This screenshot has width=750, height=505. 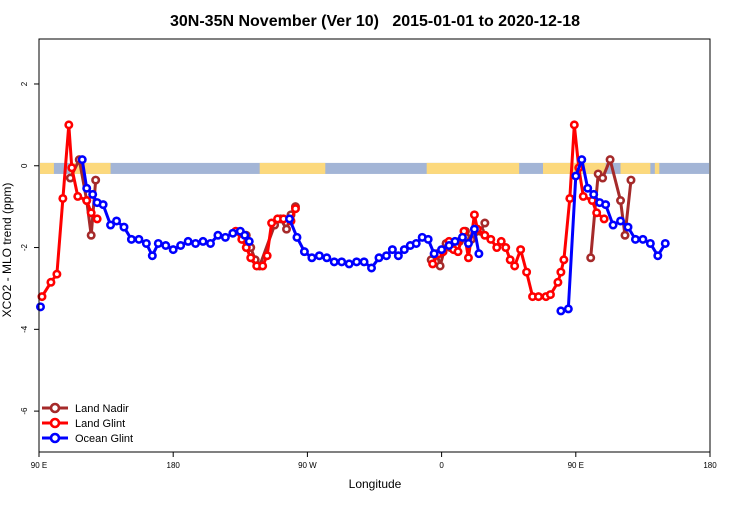 I want to click on series-line-ocean-glint, so click(x=613, y=235).